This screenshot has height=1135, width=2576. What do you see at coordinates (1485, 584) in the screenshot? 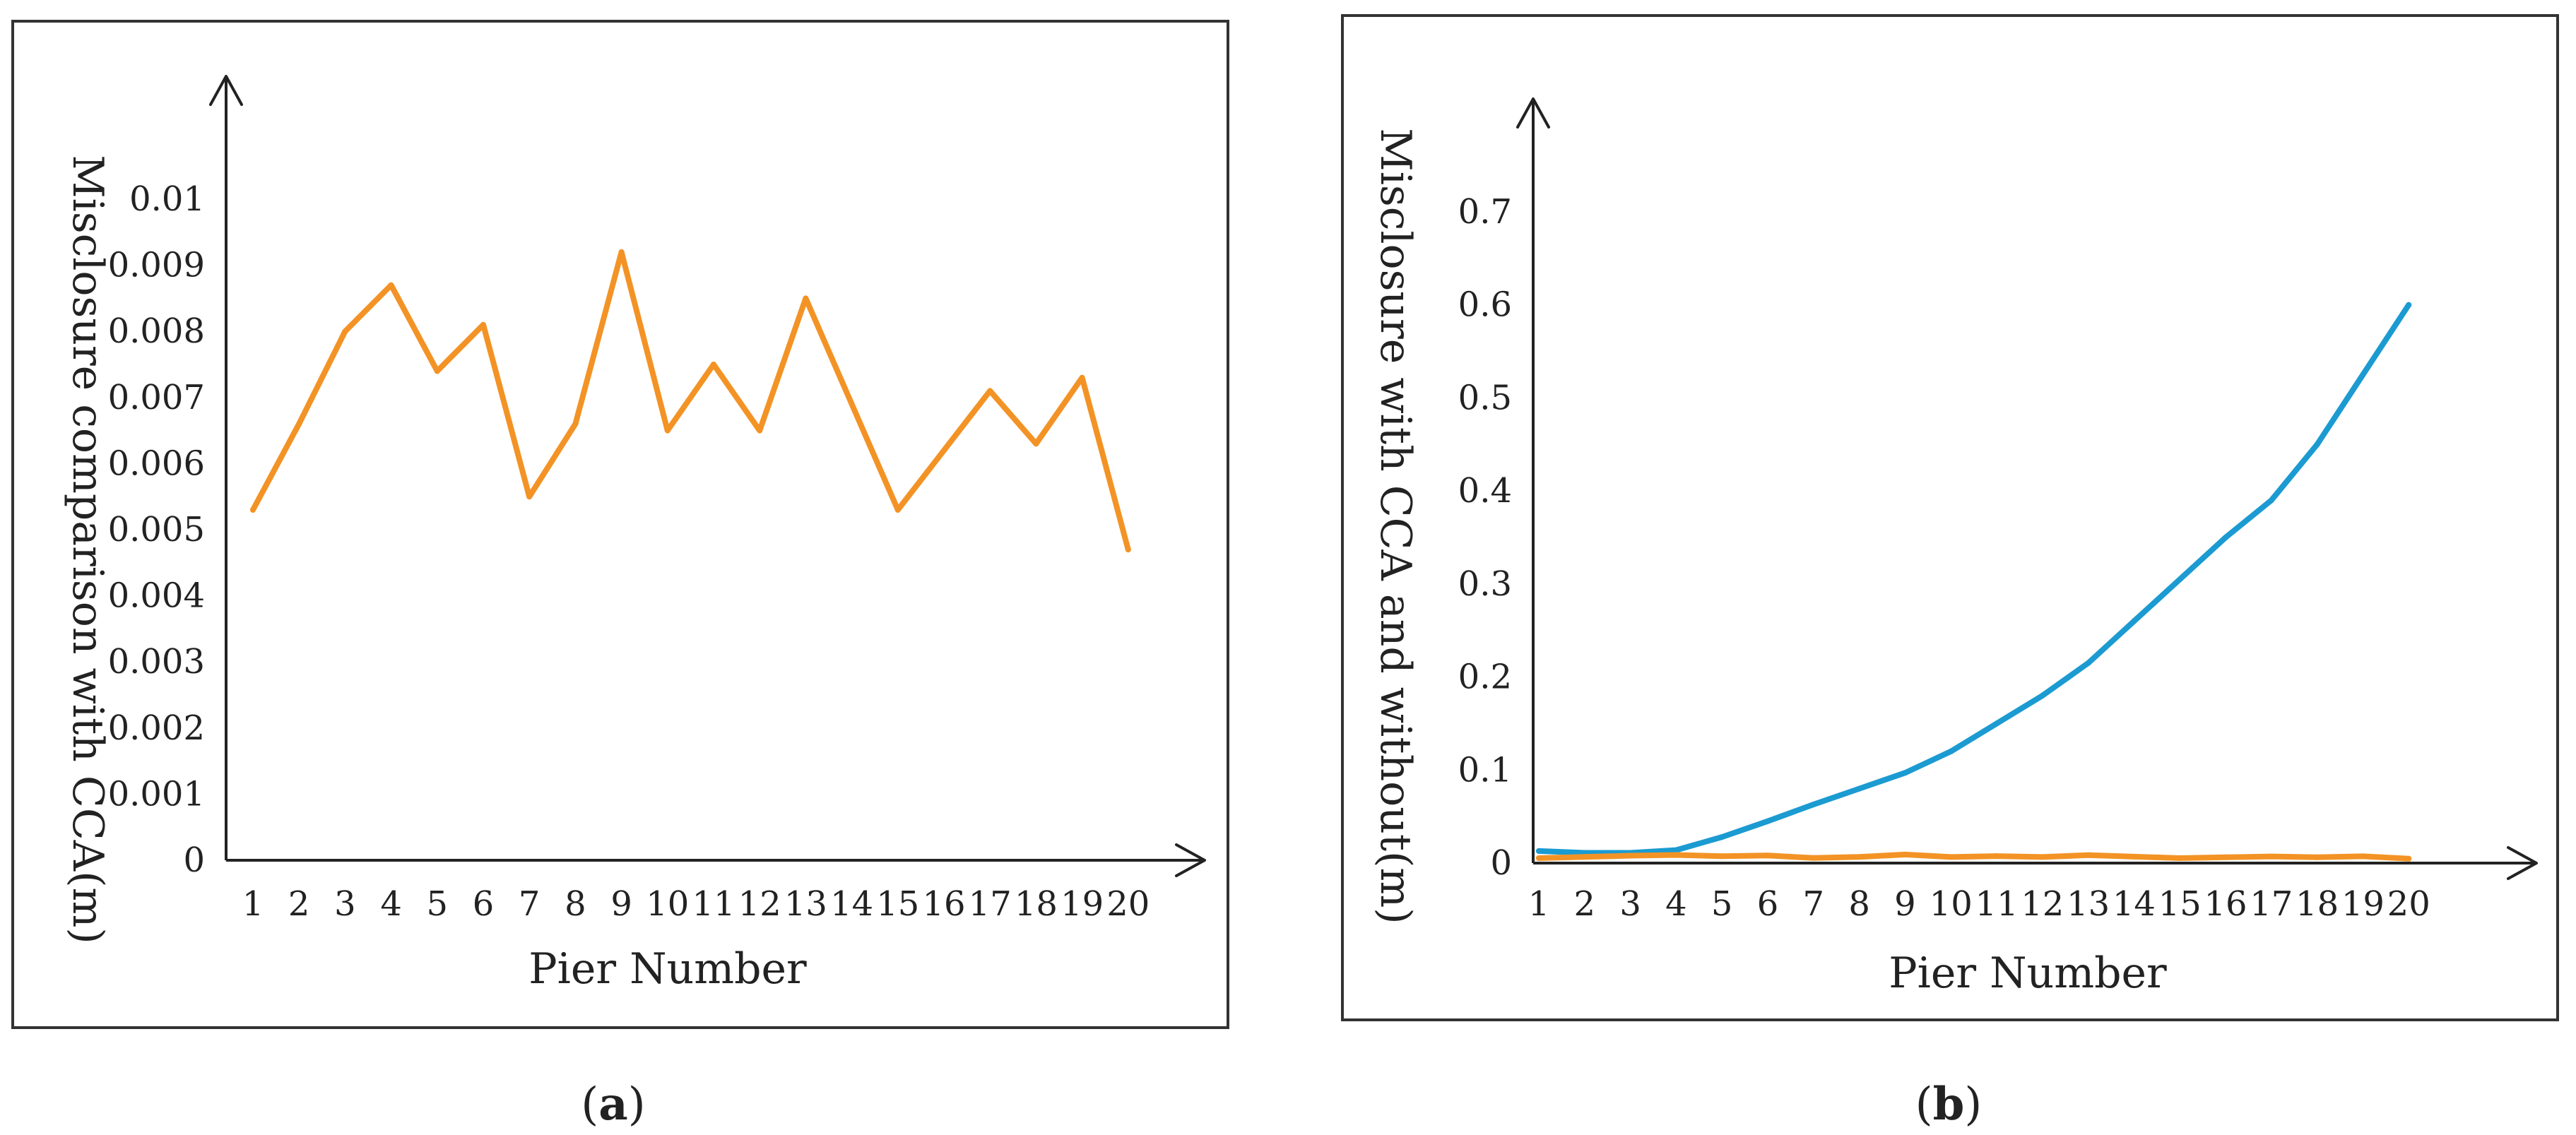
I see `y-tick-label: 0.3` at bounding box center [1485, 584].